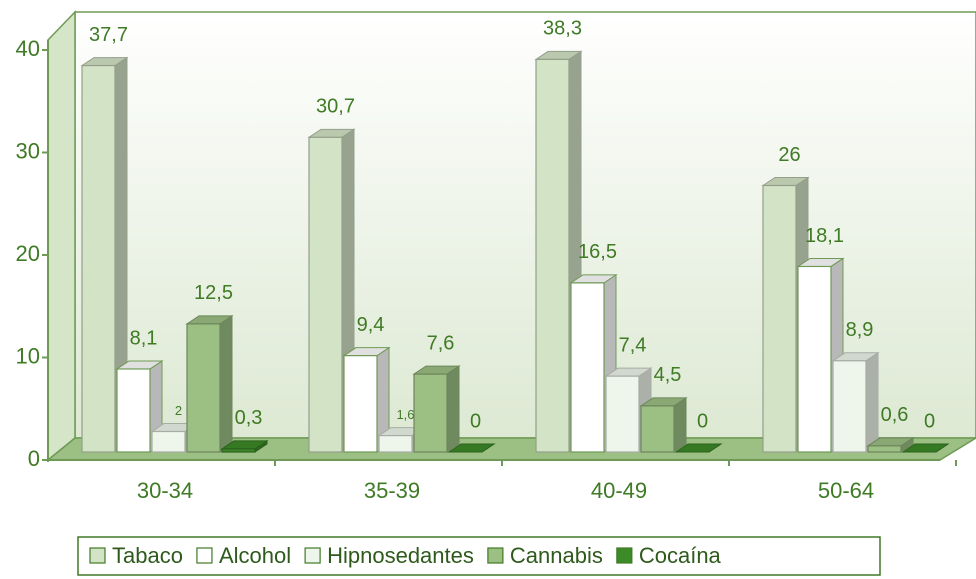 This screenshot has width=976, height=579. What do you see at coordinates (255, 555) in the screenshot?
I see `legend-label: Alcohol` at bounding box center [255, 555].